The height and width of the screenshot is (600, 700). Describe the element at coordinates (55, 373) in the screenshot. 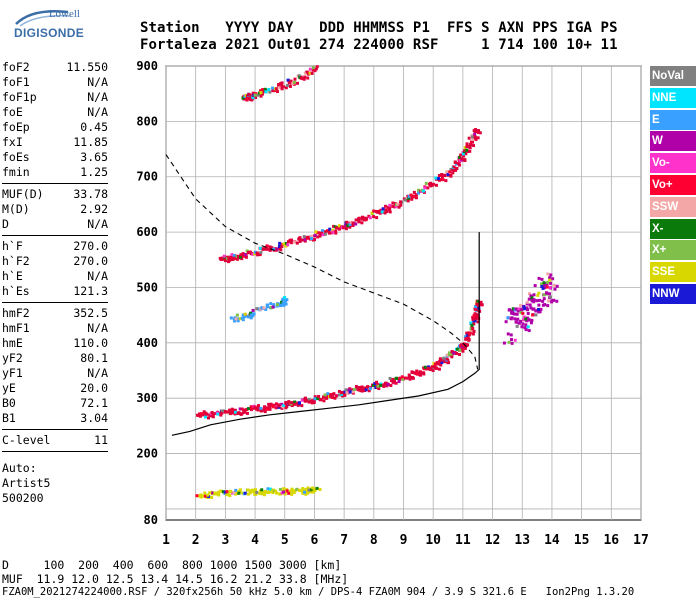

I see `param-row-yf1: yF1 N/A` at that location.